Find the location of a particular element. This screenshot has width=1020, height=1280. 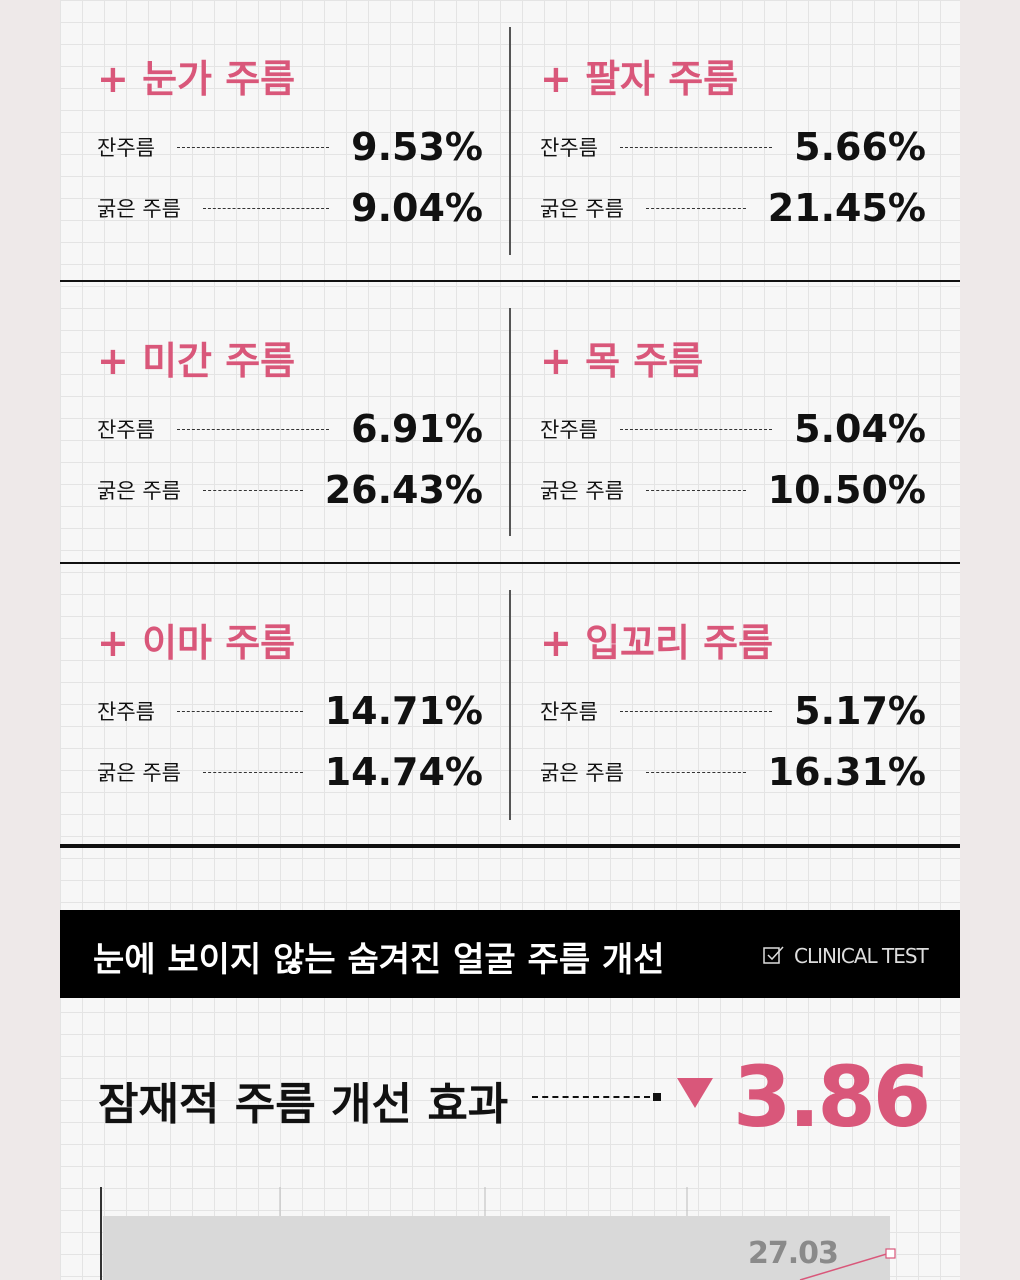

metric-row: 잔주름 6.91% is located at coordinates (290, 429).